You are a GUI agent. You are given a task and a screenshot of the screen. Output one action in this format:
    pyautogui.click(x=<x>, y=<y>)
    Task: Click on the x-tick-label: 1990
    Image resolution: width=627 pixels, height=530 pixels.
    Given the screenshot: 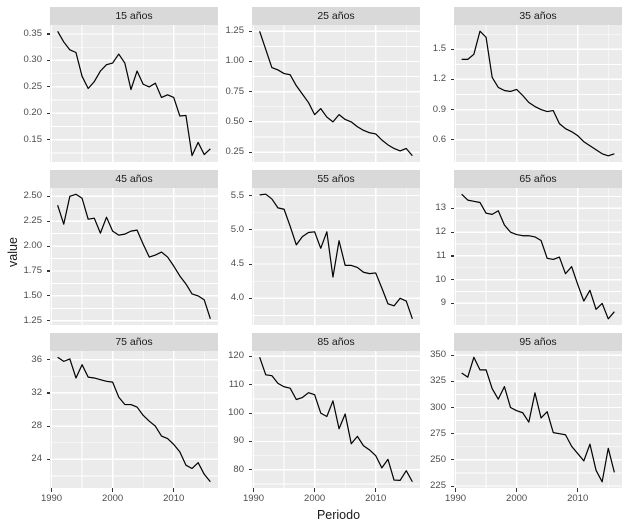 What is the action you would take?
    pyautogui.click(x=51, y=498)
    